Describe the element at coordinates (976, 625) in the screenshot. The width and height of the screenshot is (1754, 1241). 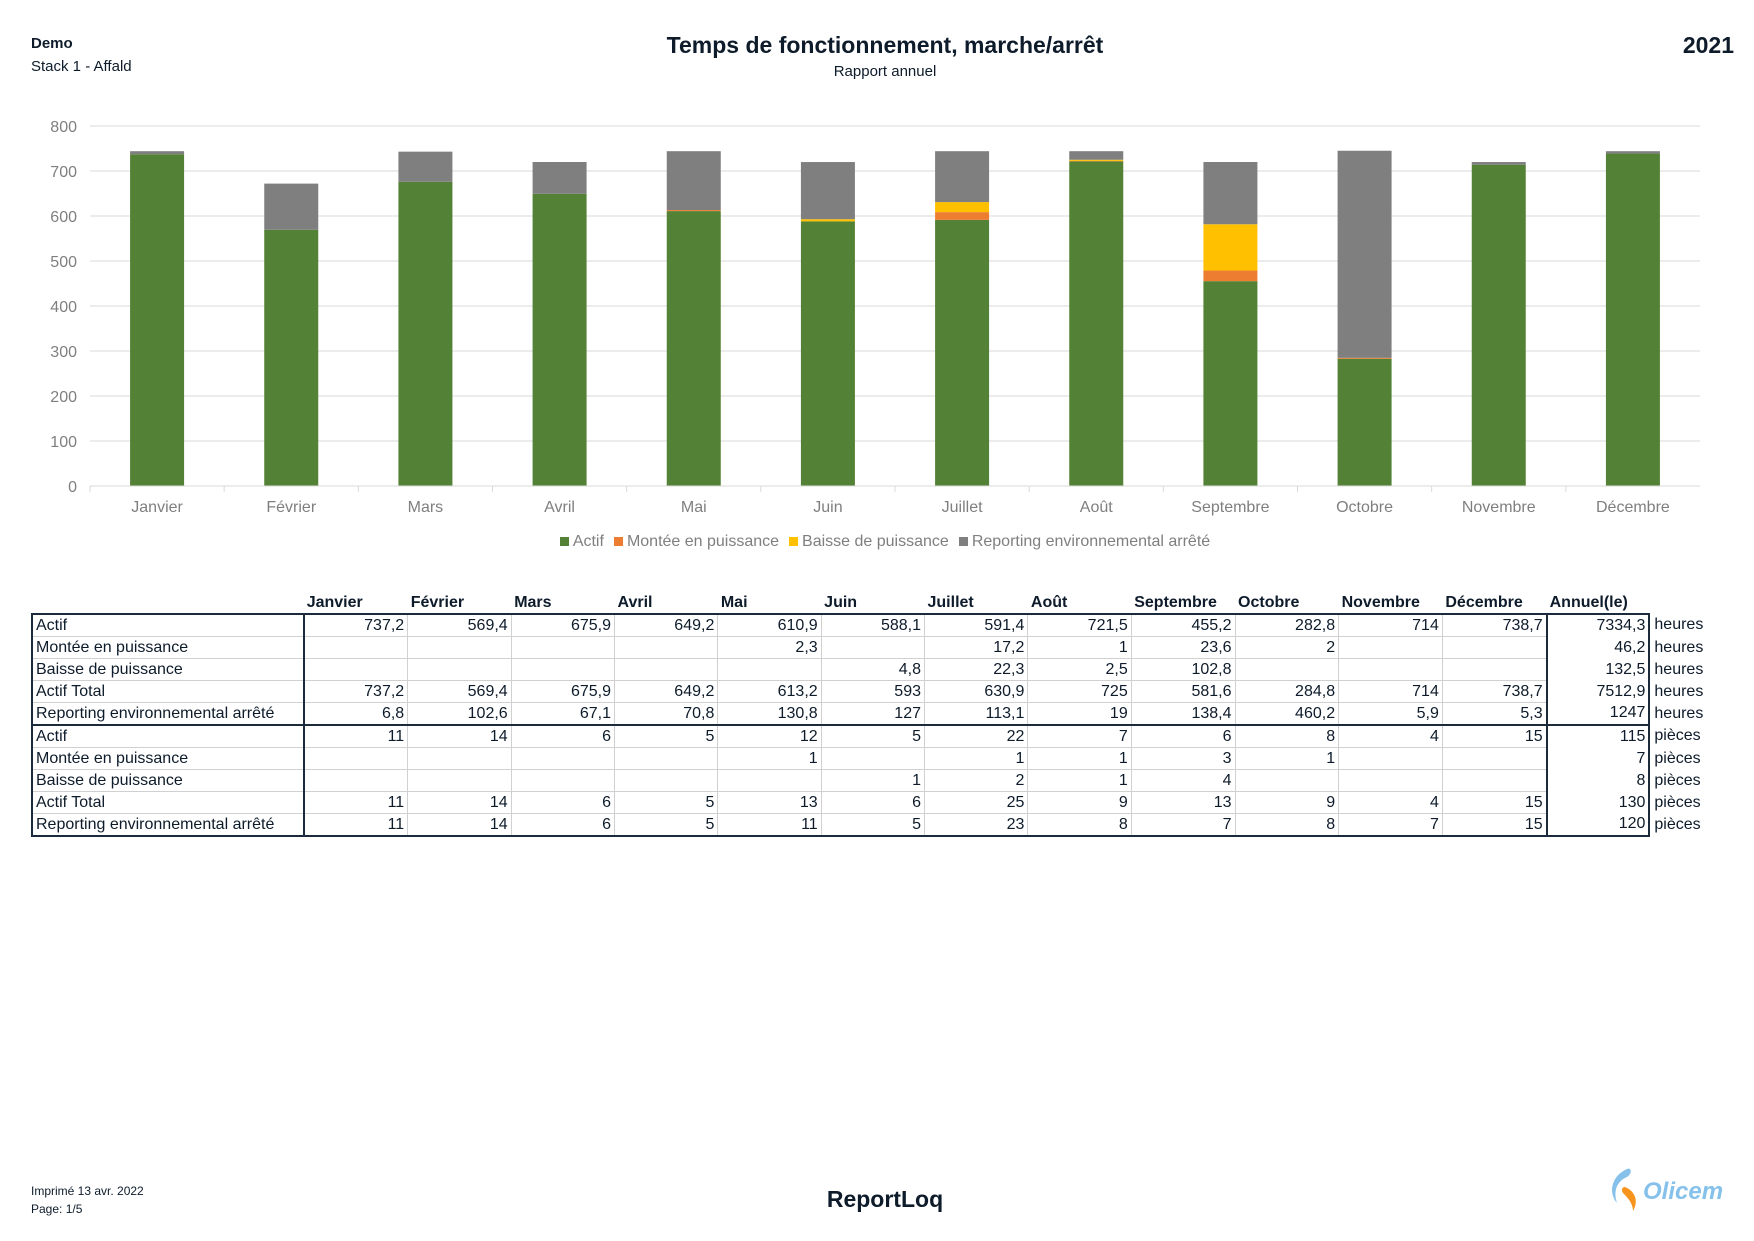
I see `cell-value: 591,4` at that location.